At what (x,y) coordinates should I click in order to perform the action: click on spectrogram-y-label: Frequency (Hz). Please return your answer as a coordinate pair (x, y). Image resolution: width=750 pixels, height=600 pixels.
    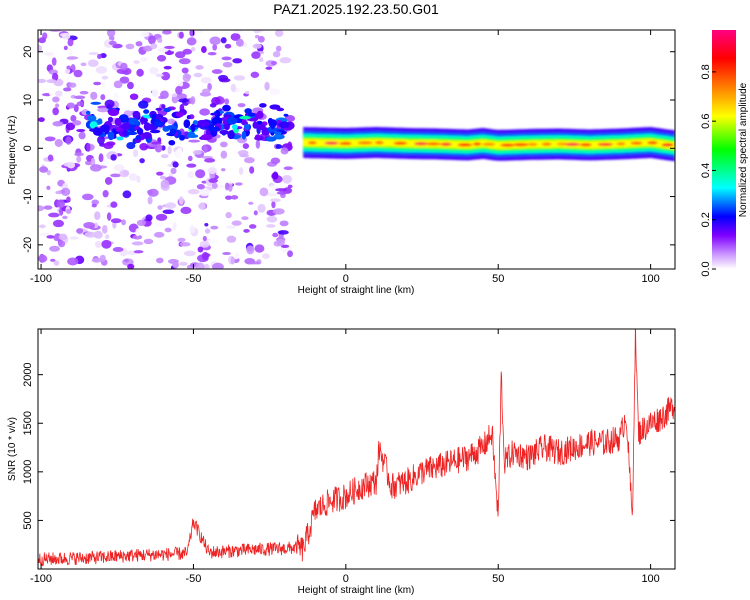
    Looking at the image, I should click on (12, 150).